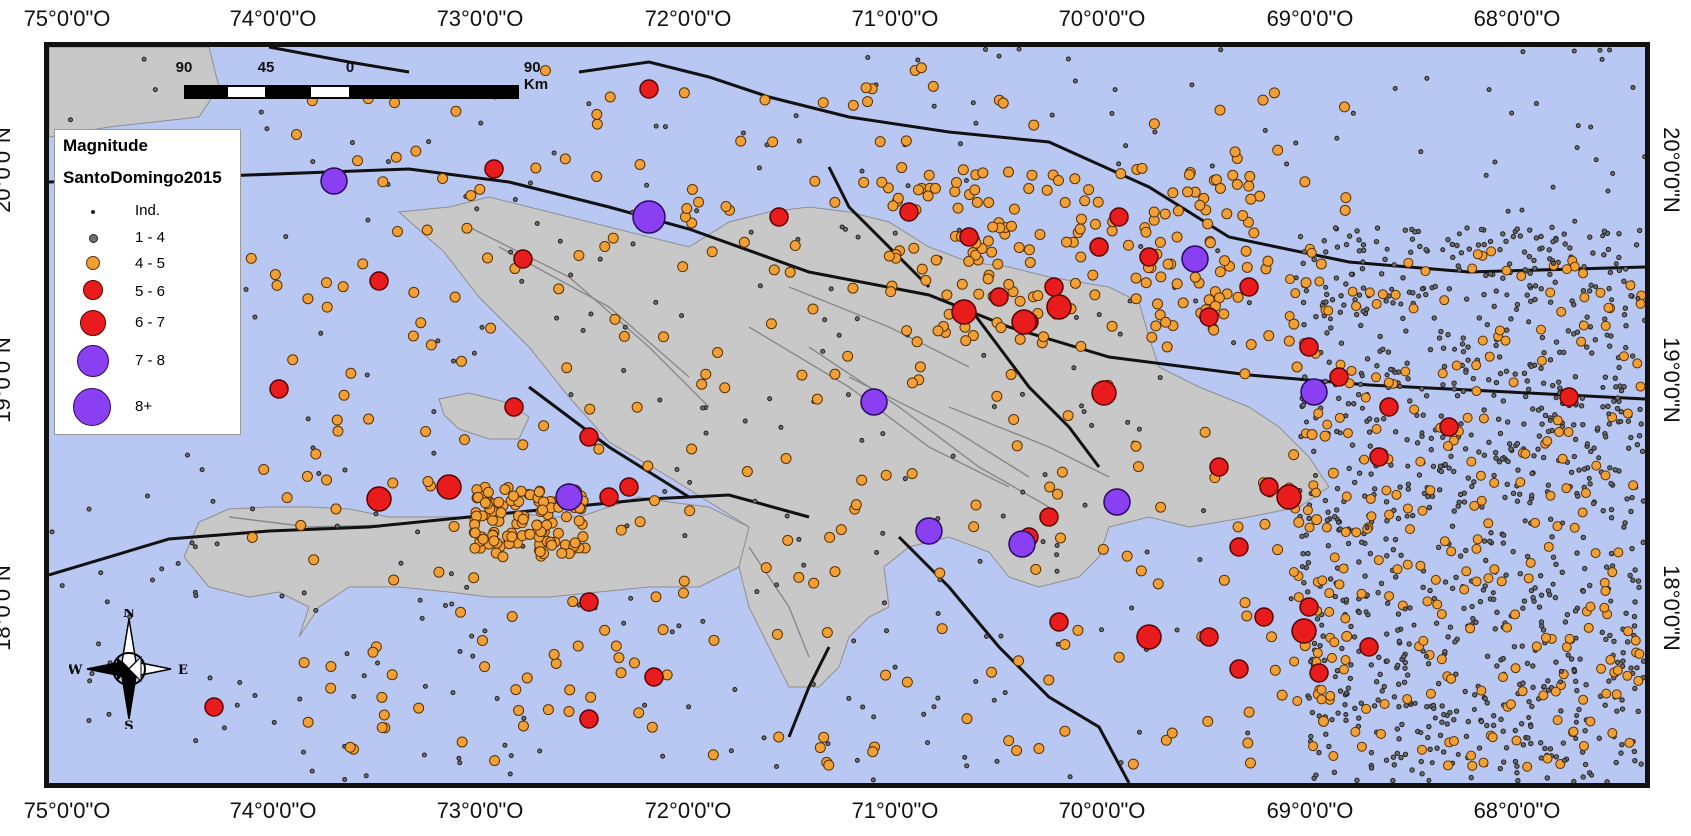 The height and width of the screenshot is (836, 1691). Describe the element at coordinates (809, 692) in the screenshot. I see `fault-sw` at that location.